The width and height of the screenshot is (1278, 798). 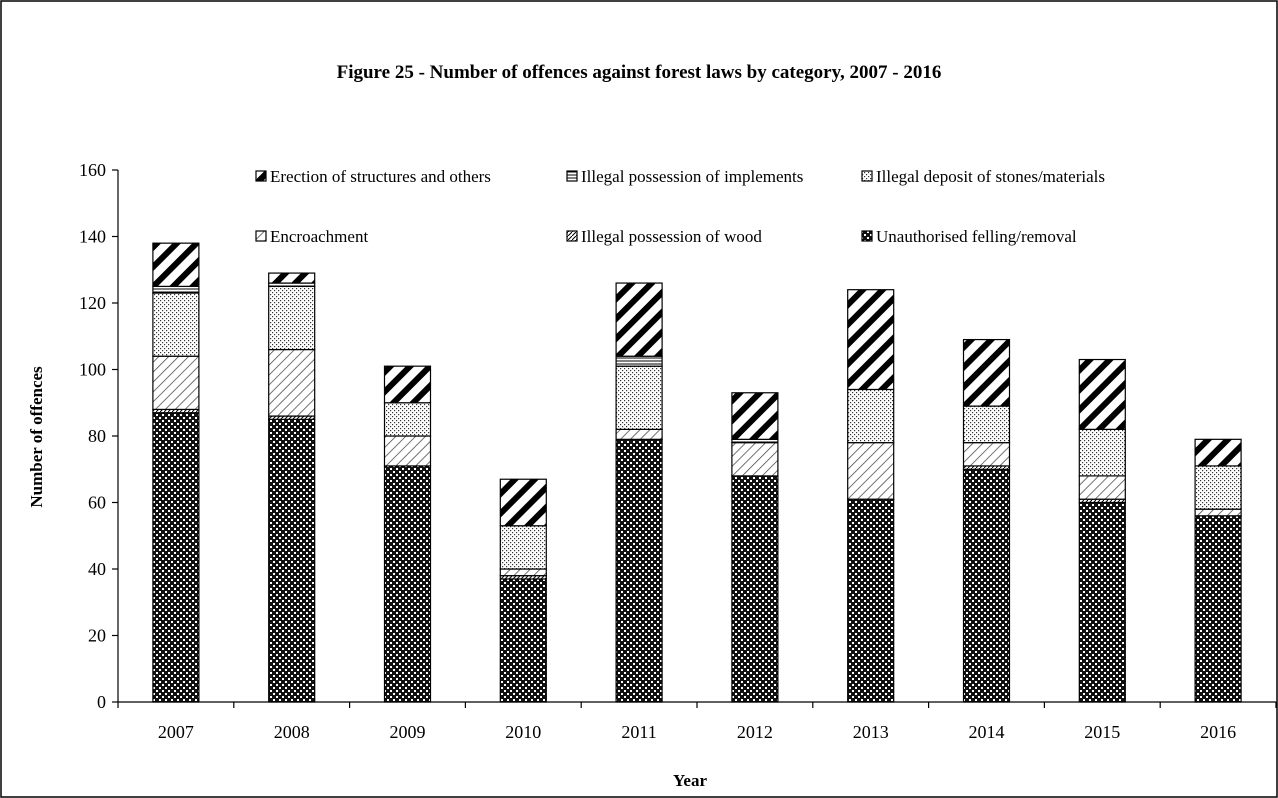 I want to click on x-tick-label: 2015, so click(x=1102, y=732).